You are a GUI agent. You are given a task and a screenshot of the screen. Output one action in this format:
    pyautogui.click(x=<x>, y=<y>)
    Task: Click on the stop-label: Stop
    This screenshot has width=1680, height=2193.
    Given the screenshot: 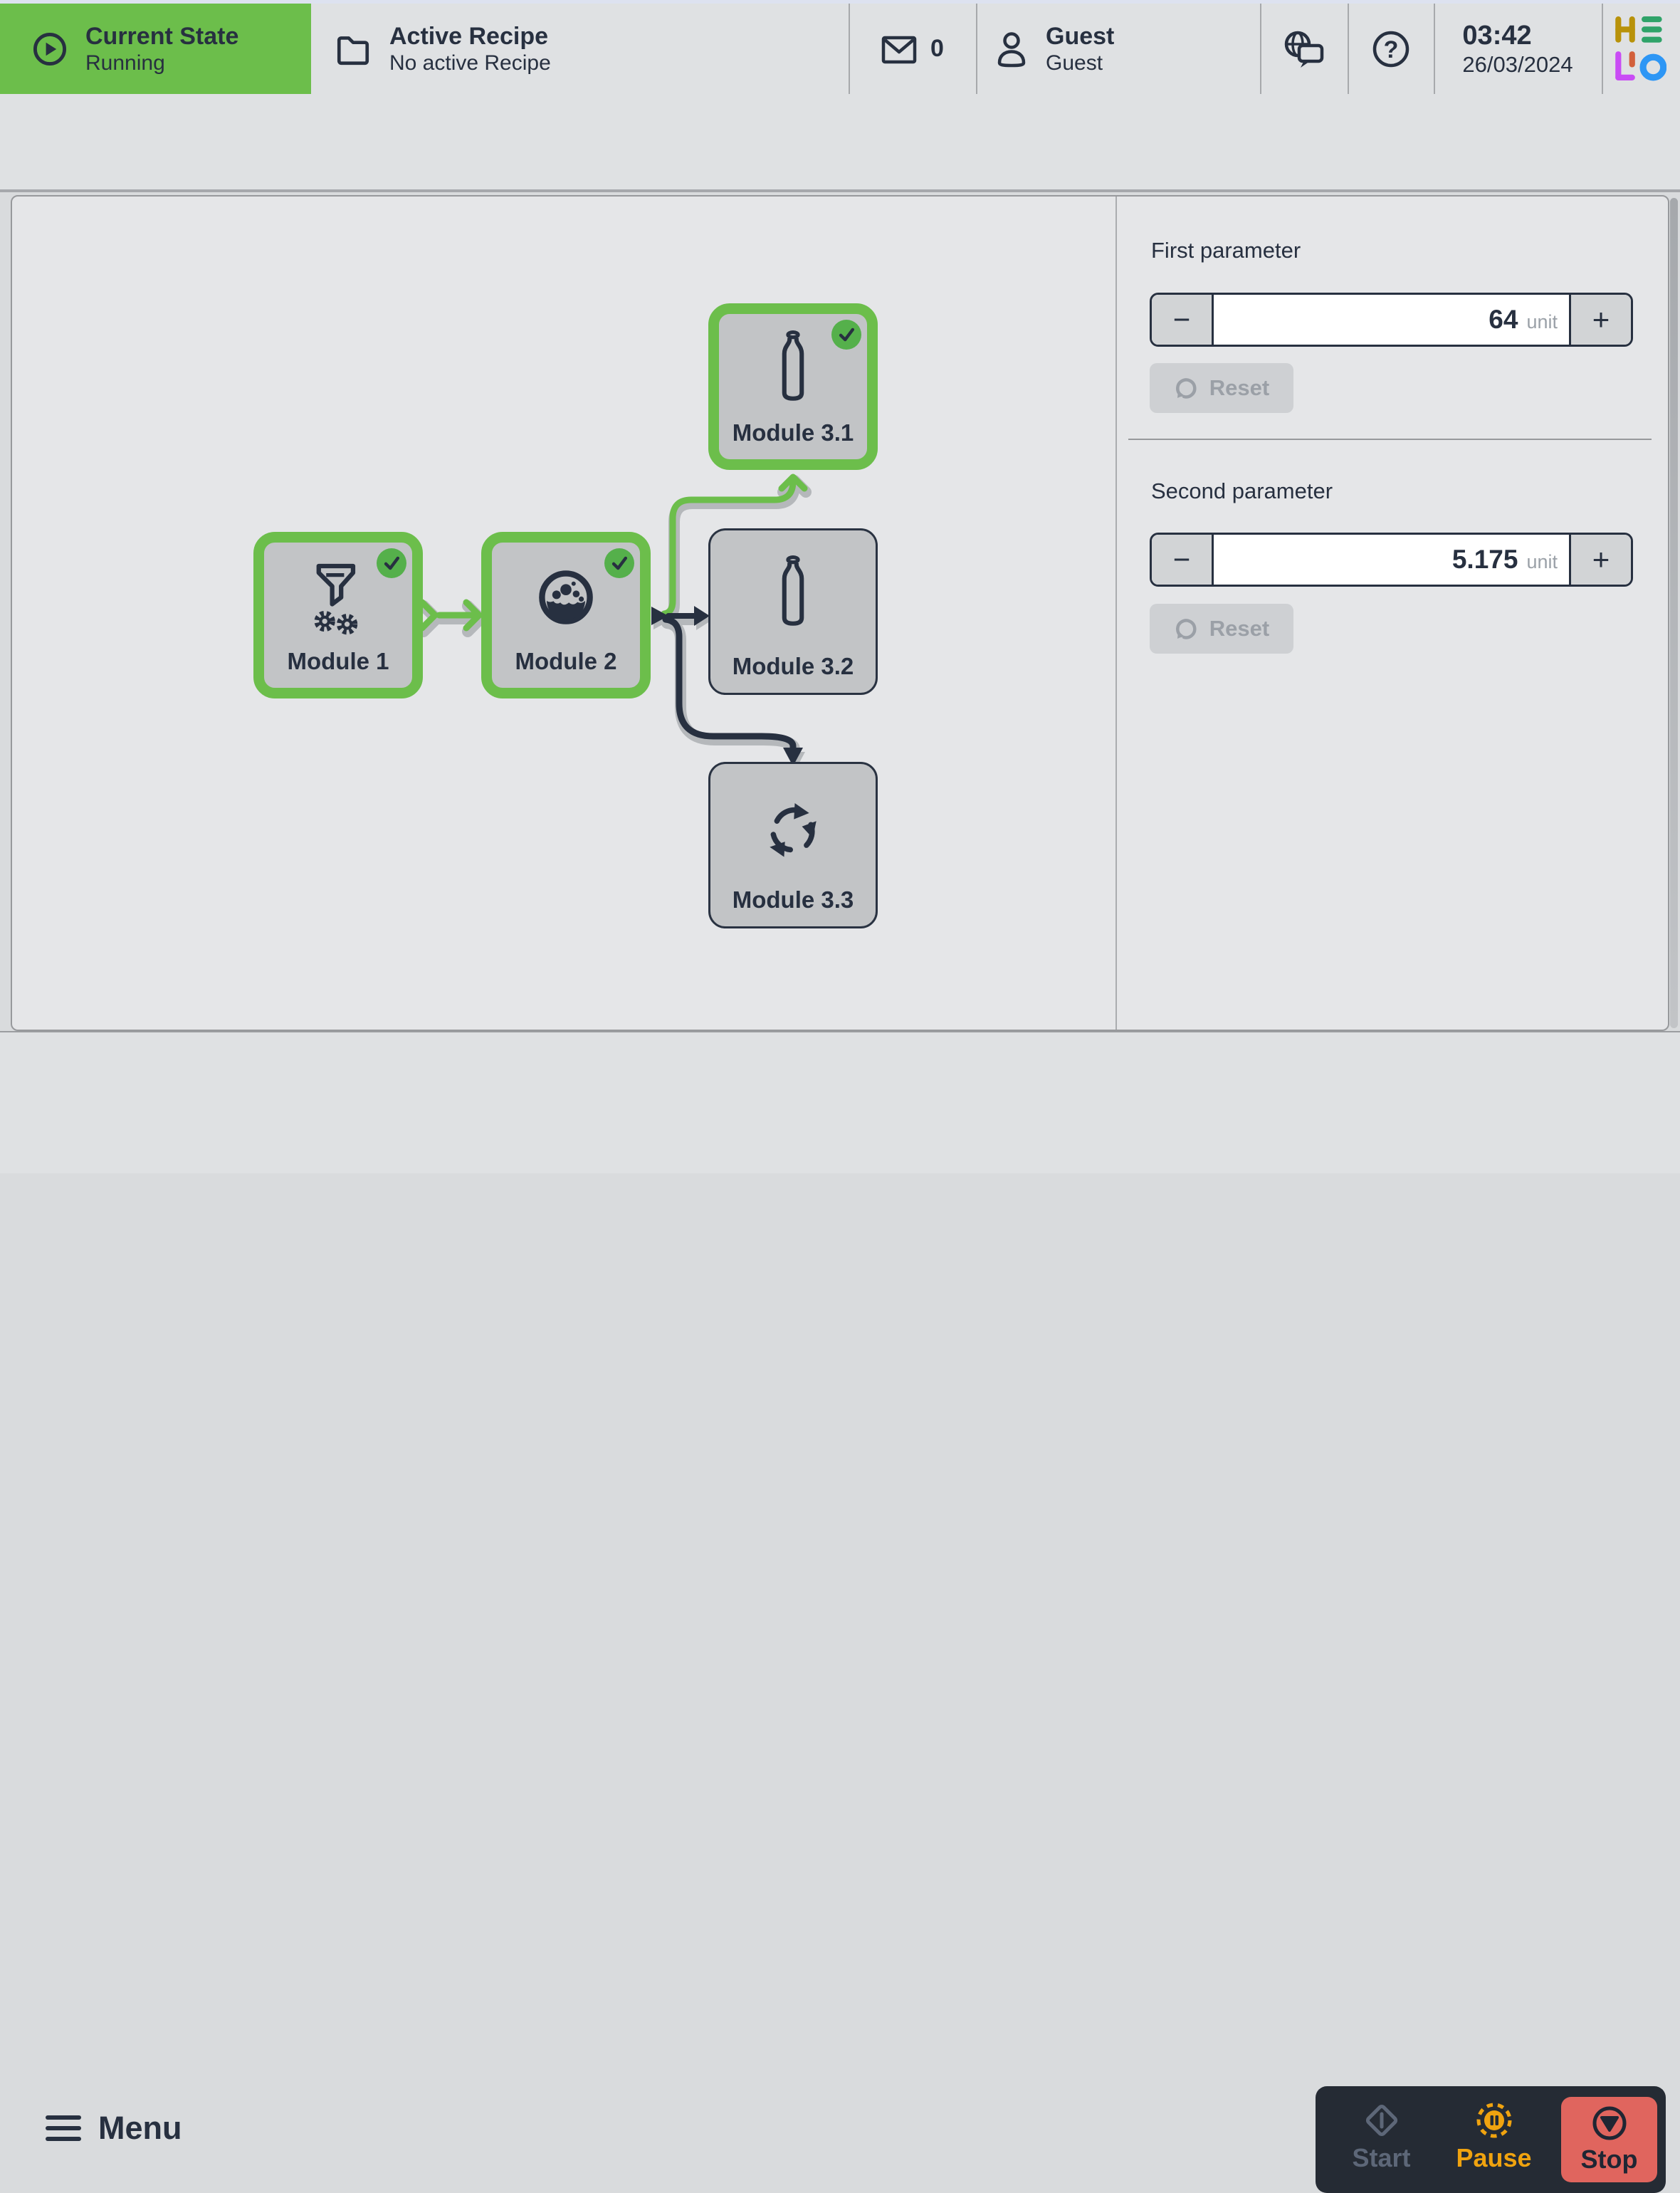 What is the action you would take?
    pyautogui.click(x=1609, y=2159)
    